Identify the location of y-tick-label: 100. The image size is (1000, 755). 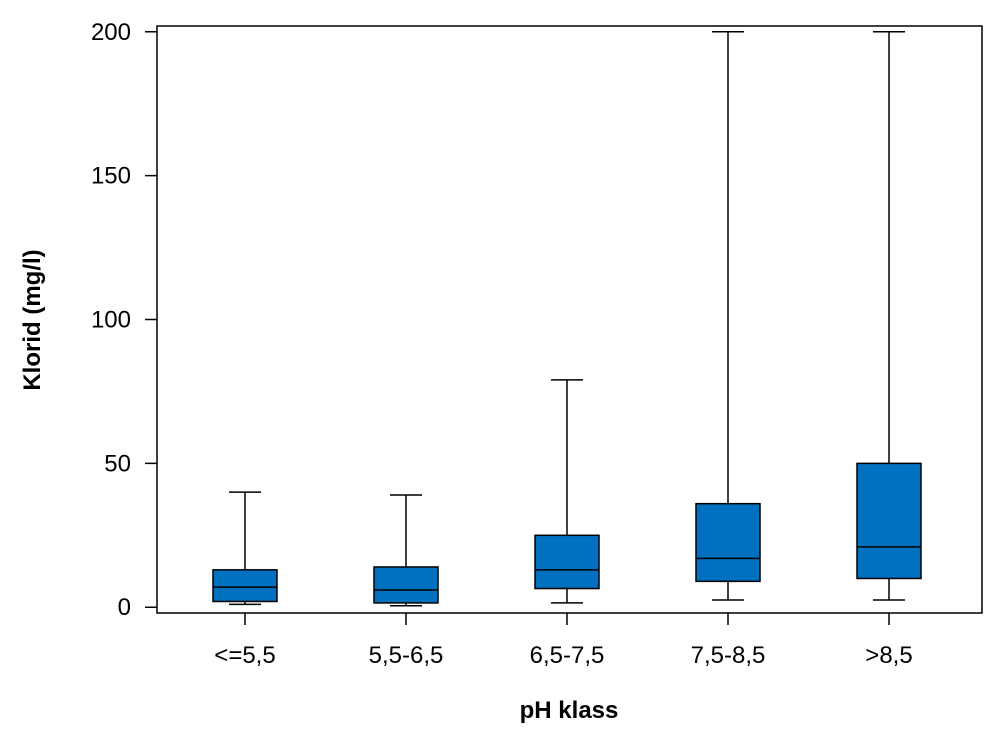
(111, 320).